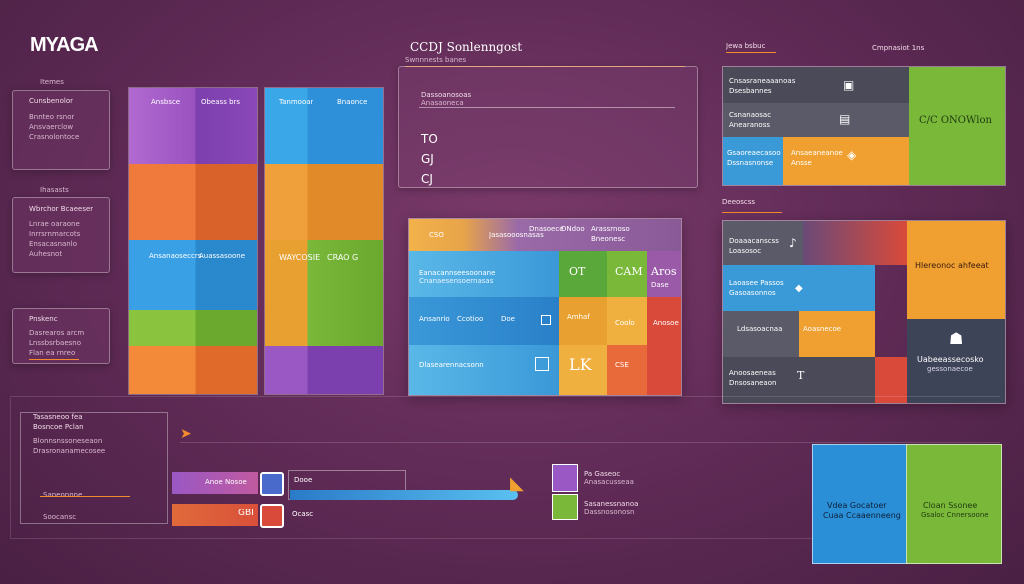 The width and height of the screenshot is (1024, 584). Describe the element at coordinates (849, 85) in the screenshot. I see `right-top-row-1-icon: ▣` at that location.